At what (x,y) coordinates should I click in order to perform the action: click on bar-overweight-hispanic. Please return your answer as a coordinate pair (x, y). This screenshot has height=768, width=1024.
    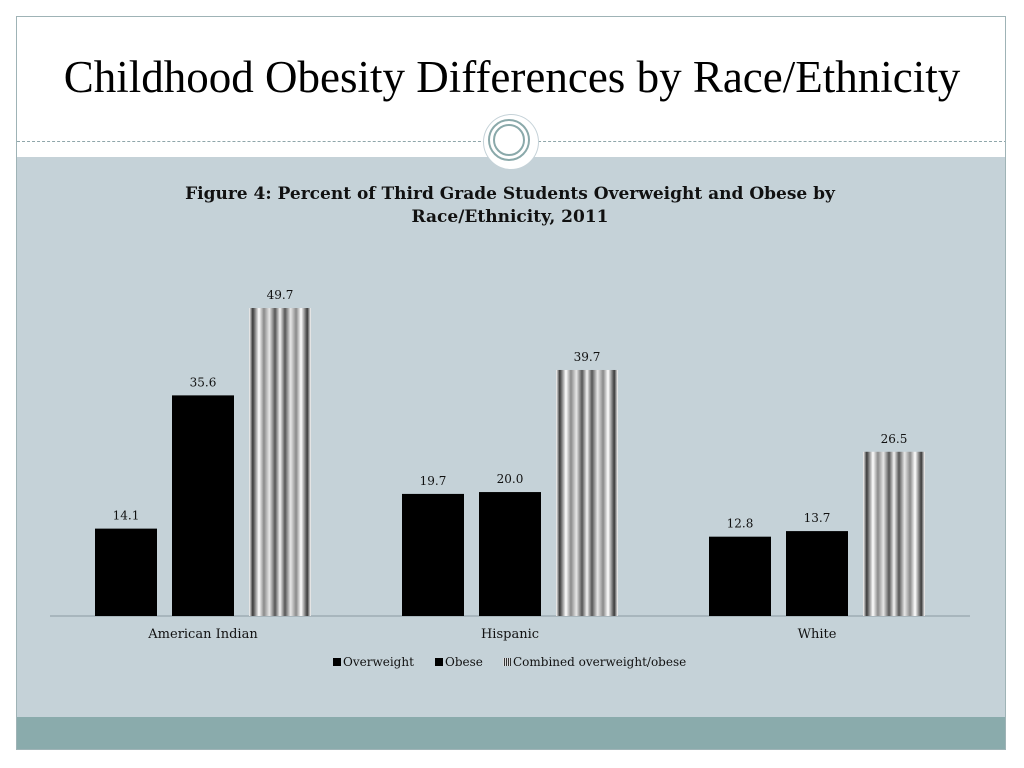
    Looking at the image, I should click on (433, 554).